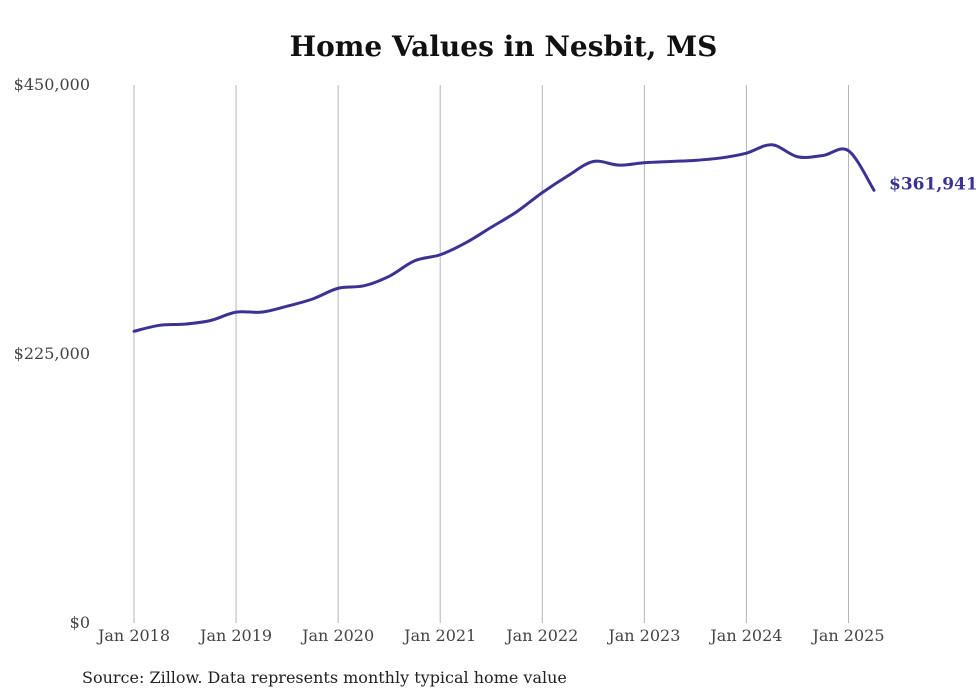 The width and height of the screenshot is (980, 699). Describe the element at coordinates (235, 635) in the screenshot. I see `x-tick-label: Jan 2019` at that location.